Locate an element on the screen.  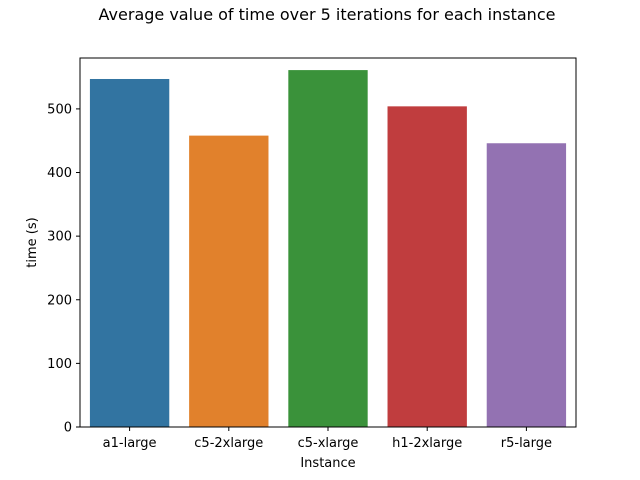
bar-a1-large is located at coordinates (129, 253).